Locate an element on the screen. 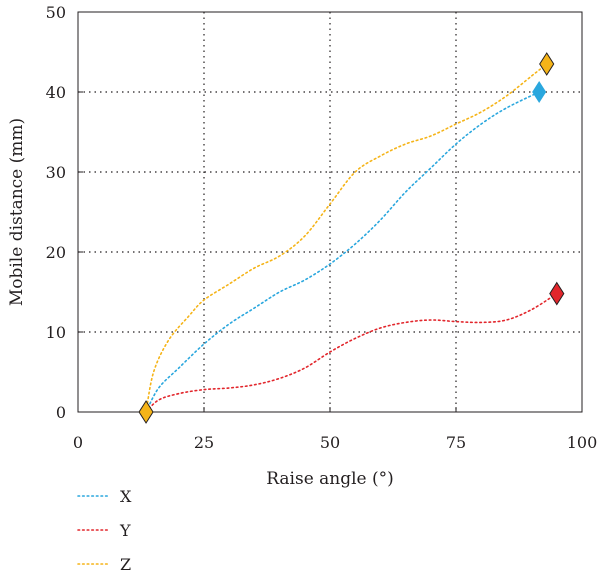  end-marker-z is located at coordinates (547, 64).